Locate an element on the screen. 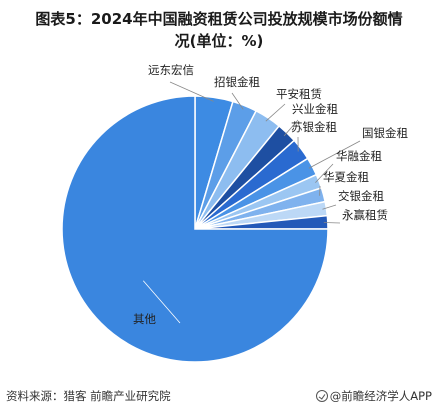 Image resolution: width=438 pixels, height=415 pixels. slice-label-2: 平安租赁 is located at coordinates (299, 94).